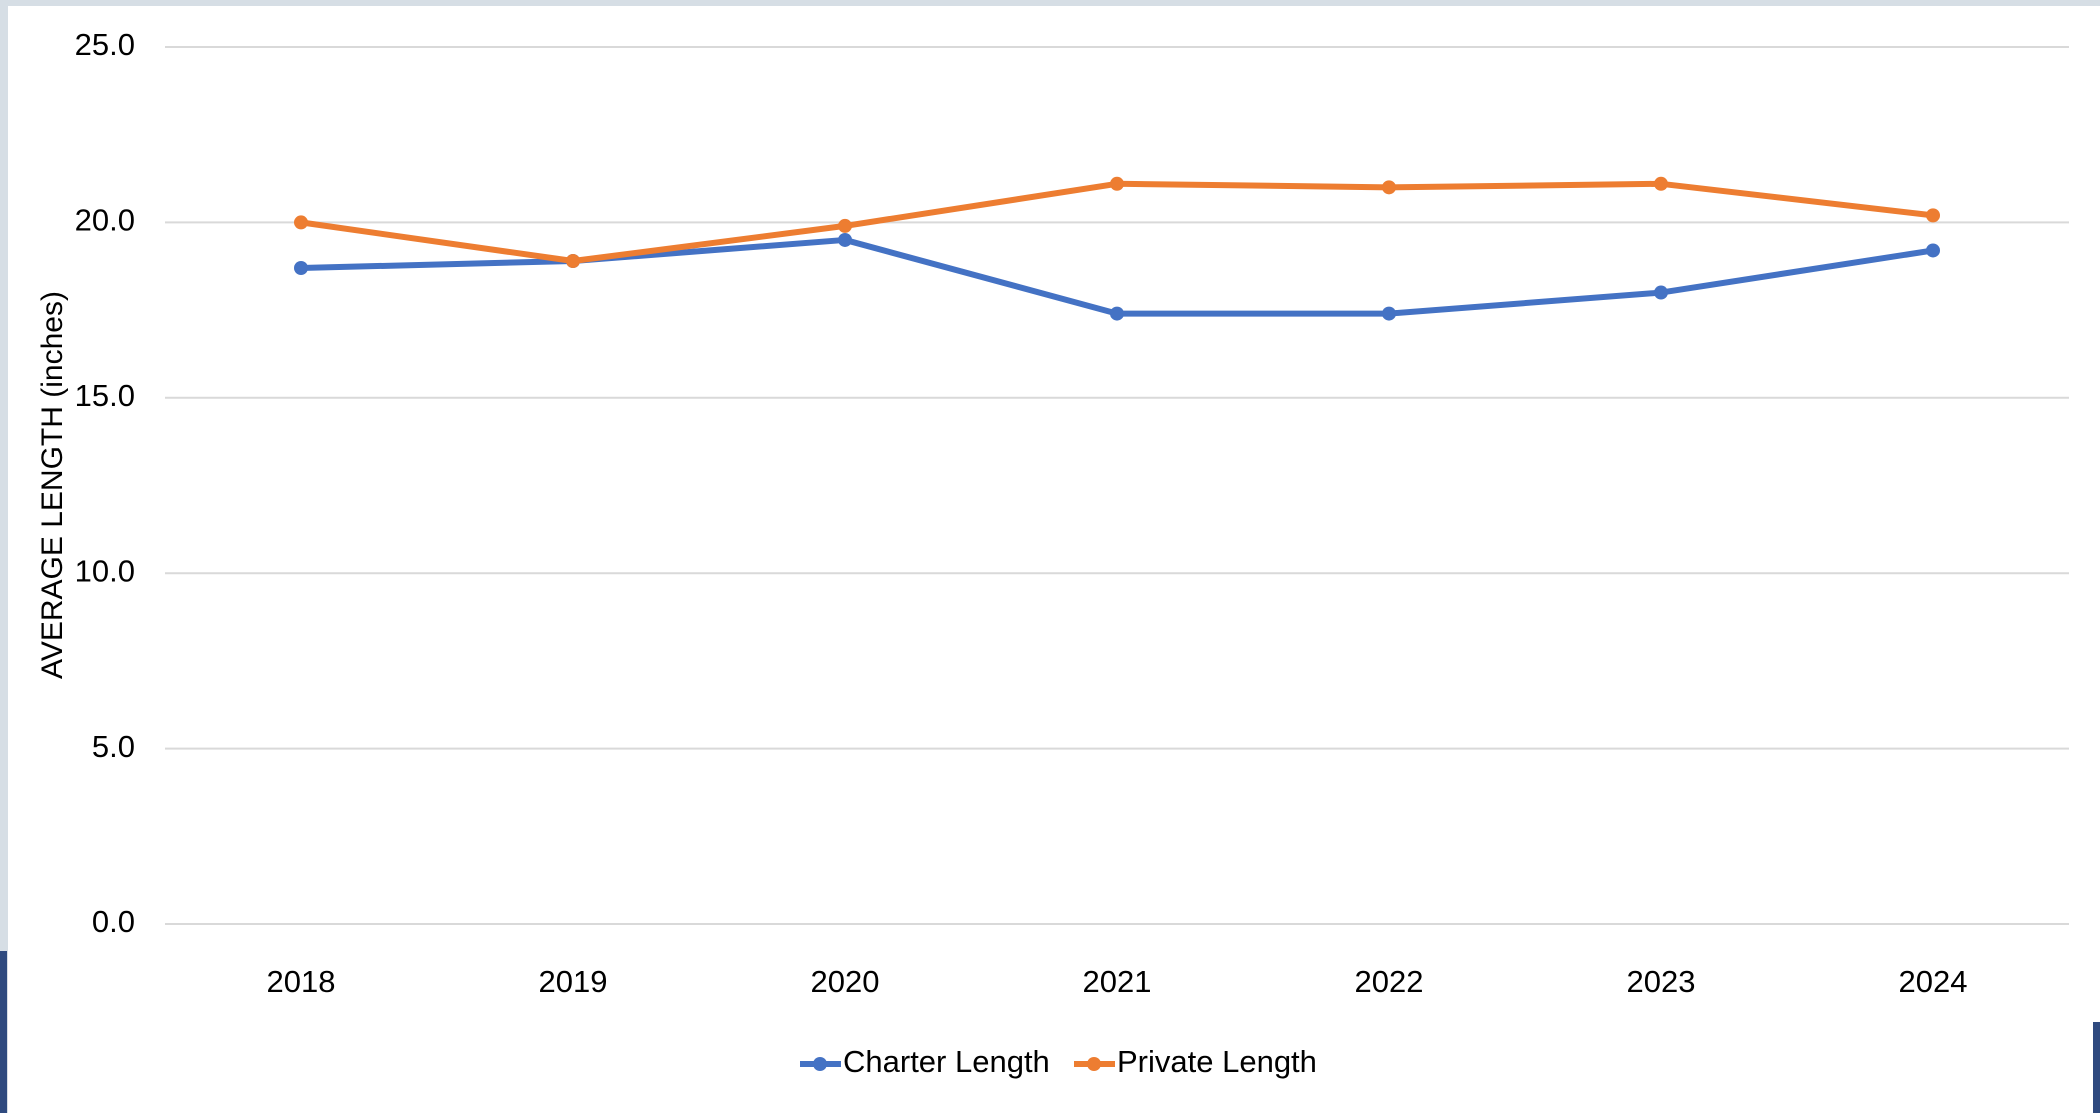 The height and width of the screenshot is (1113, 2100). Describe the element at coordinates (52, 485) in the screenshot. I see `y-axis-label: AVERAGE LENGTH (inches)` at that location.